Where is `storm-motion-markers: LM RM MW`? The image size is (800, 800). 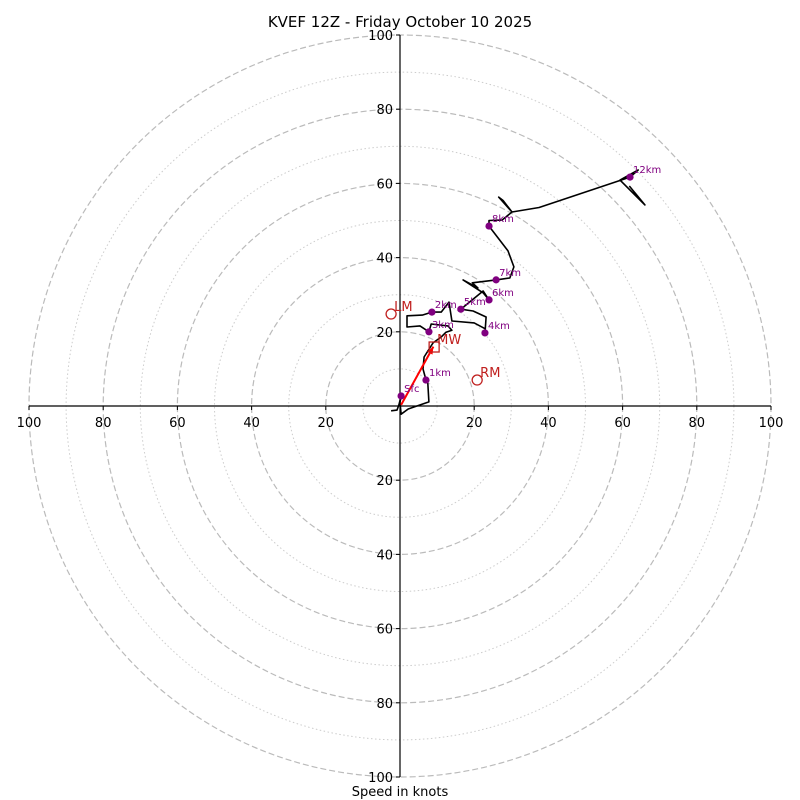 storm-motion-markers: LM RM MW is located at coordinates (442, 343).